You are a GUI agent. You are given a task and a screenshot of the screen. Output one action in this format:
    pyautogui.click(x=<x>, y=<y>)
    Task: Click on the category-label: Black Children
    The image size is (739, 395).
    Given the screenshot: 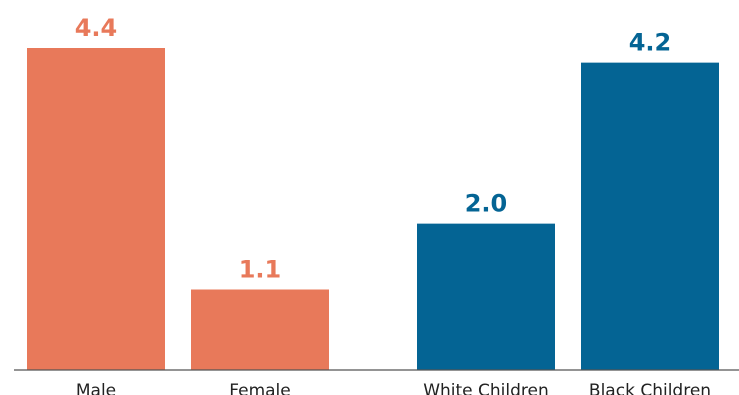 What is the action you would take?
    pyautogui.click(x=650, y=388)
    